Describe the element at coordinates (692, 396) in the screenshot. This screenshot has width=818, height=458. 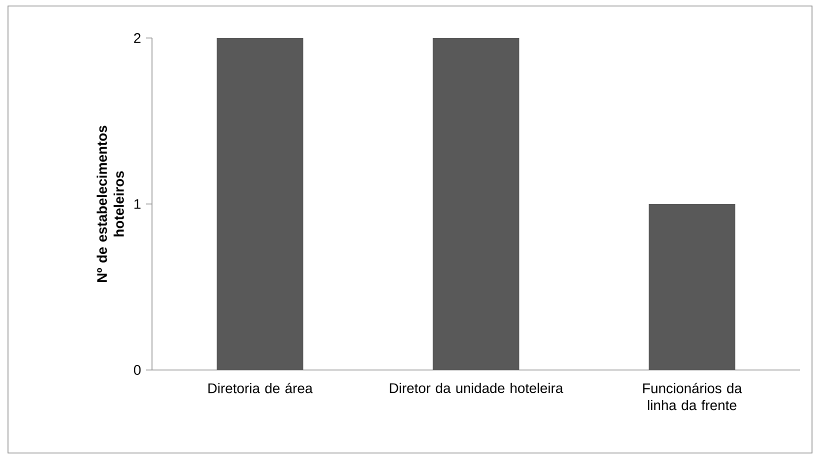
I see `x-tick-label: Funcionários da linha da frente` at that location.